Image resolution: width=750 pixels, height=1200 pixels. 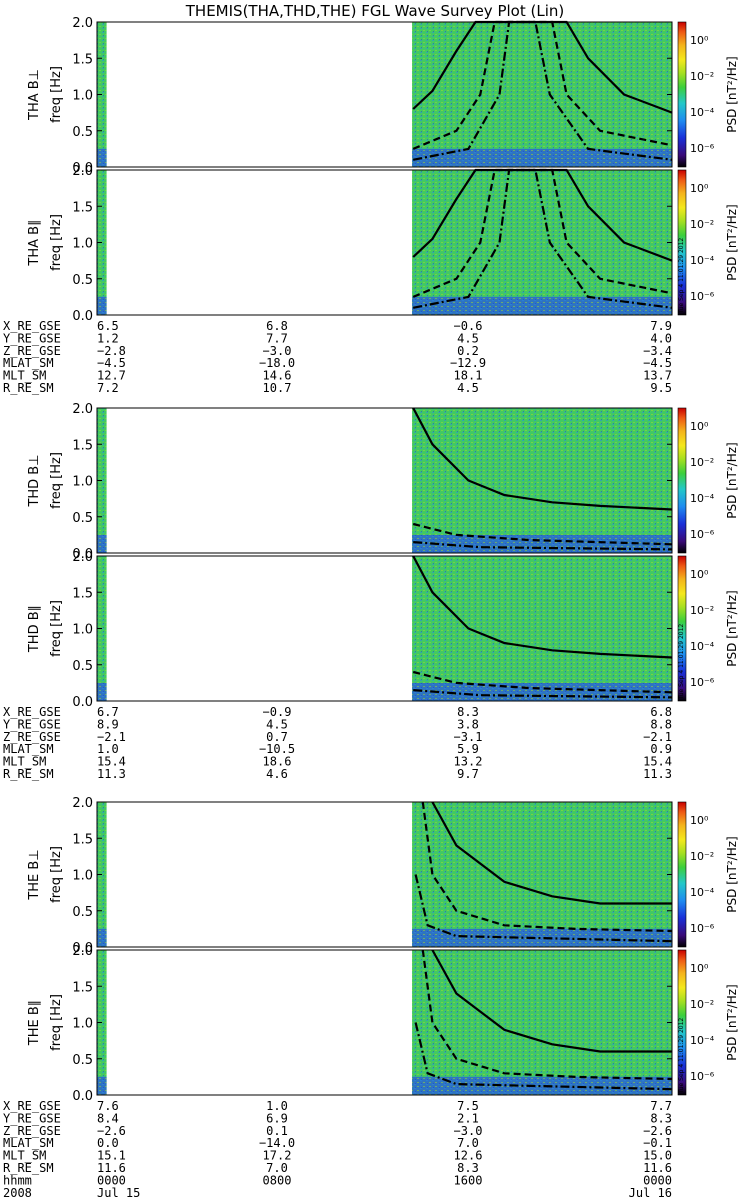 I want to click on ephemeris-value: 1.2, so click(x=108, y=338).